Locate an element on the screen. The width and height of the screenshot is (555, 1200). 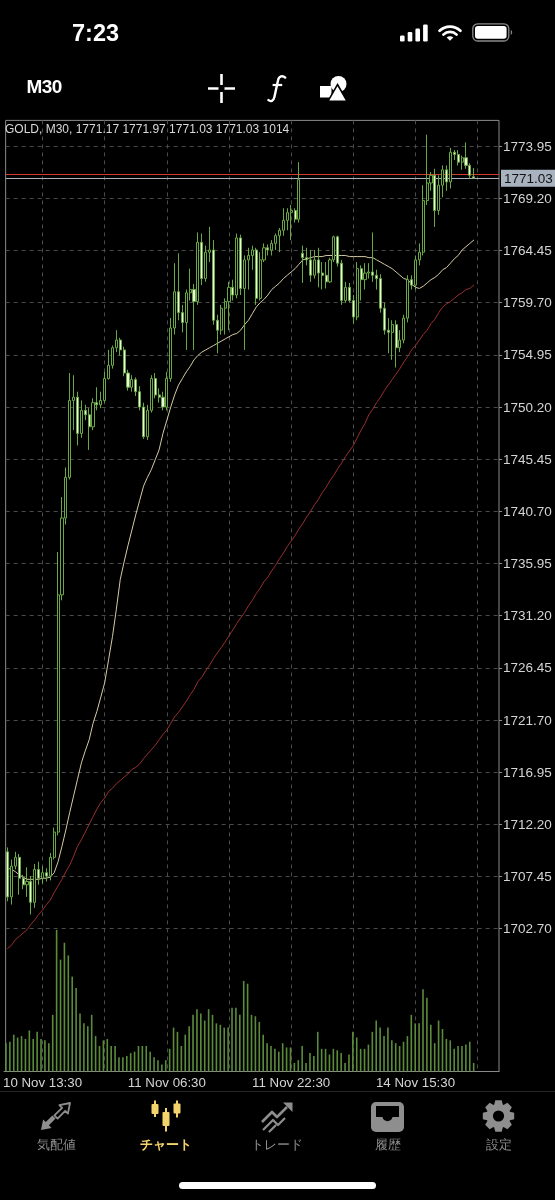
text: トレード is located at coordinates (277, 1145).